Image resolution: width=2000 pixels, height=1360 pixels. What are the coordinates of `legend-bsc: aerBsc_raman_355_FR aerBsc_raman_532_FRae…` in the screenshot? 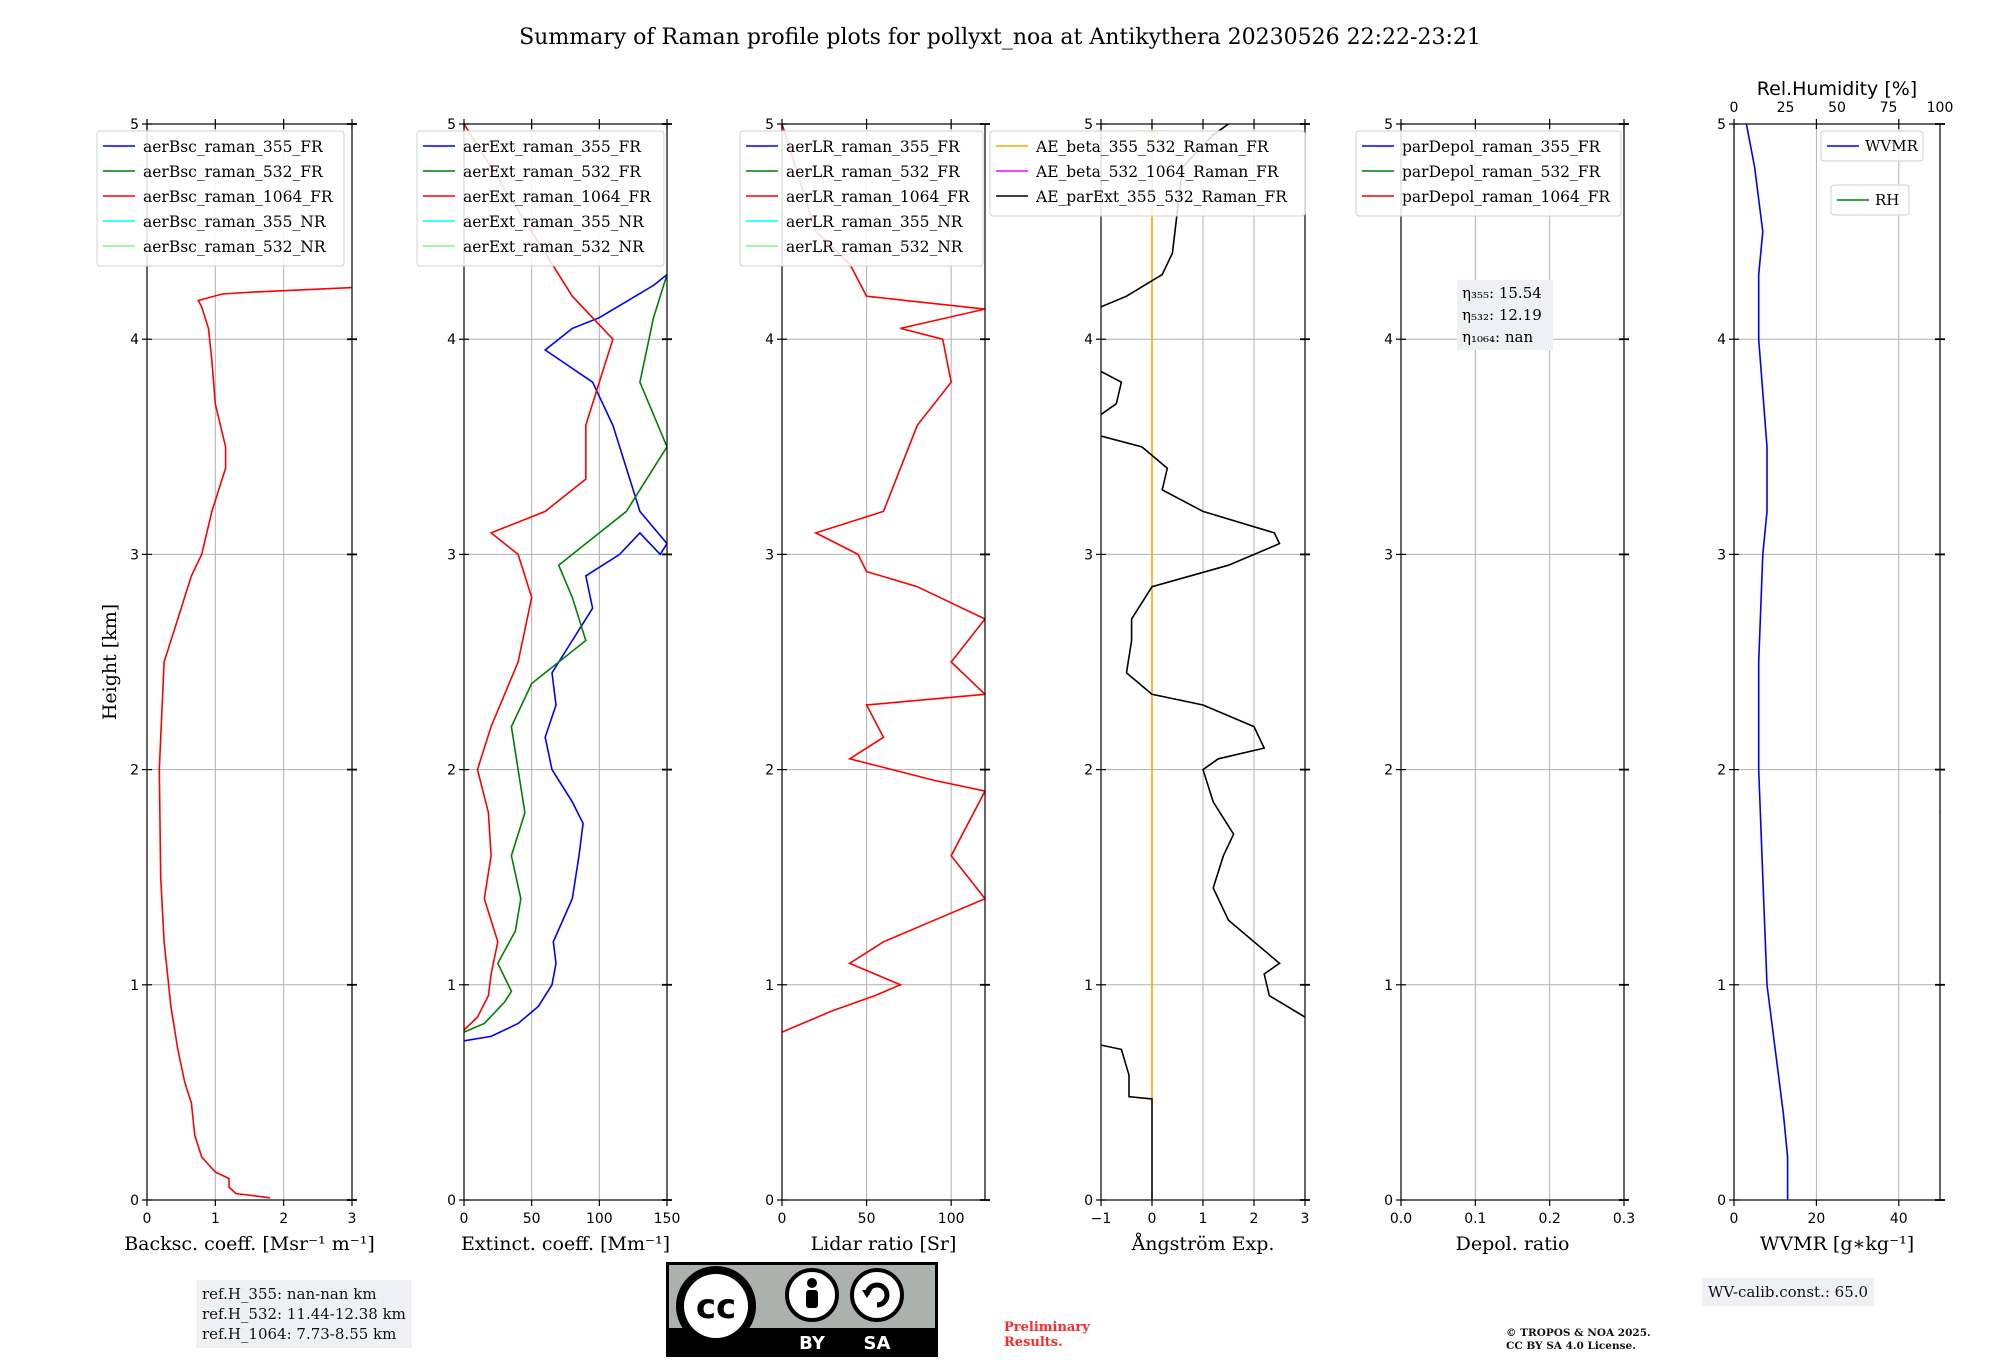 It's located at (220, 198).